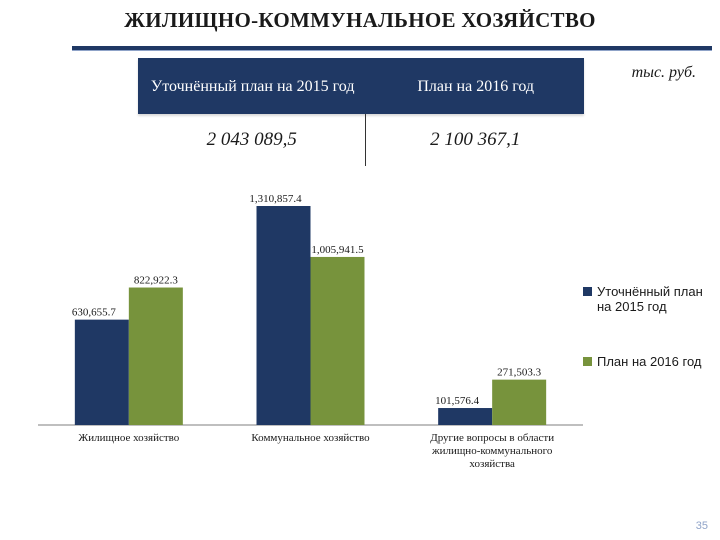 The image size is (720, 540). What do you see at coordinates (252, 86) in the screenshot?
I see `summary-col1-label: Уточнённый план на 2015 год` at bounding box center [252, 86].